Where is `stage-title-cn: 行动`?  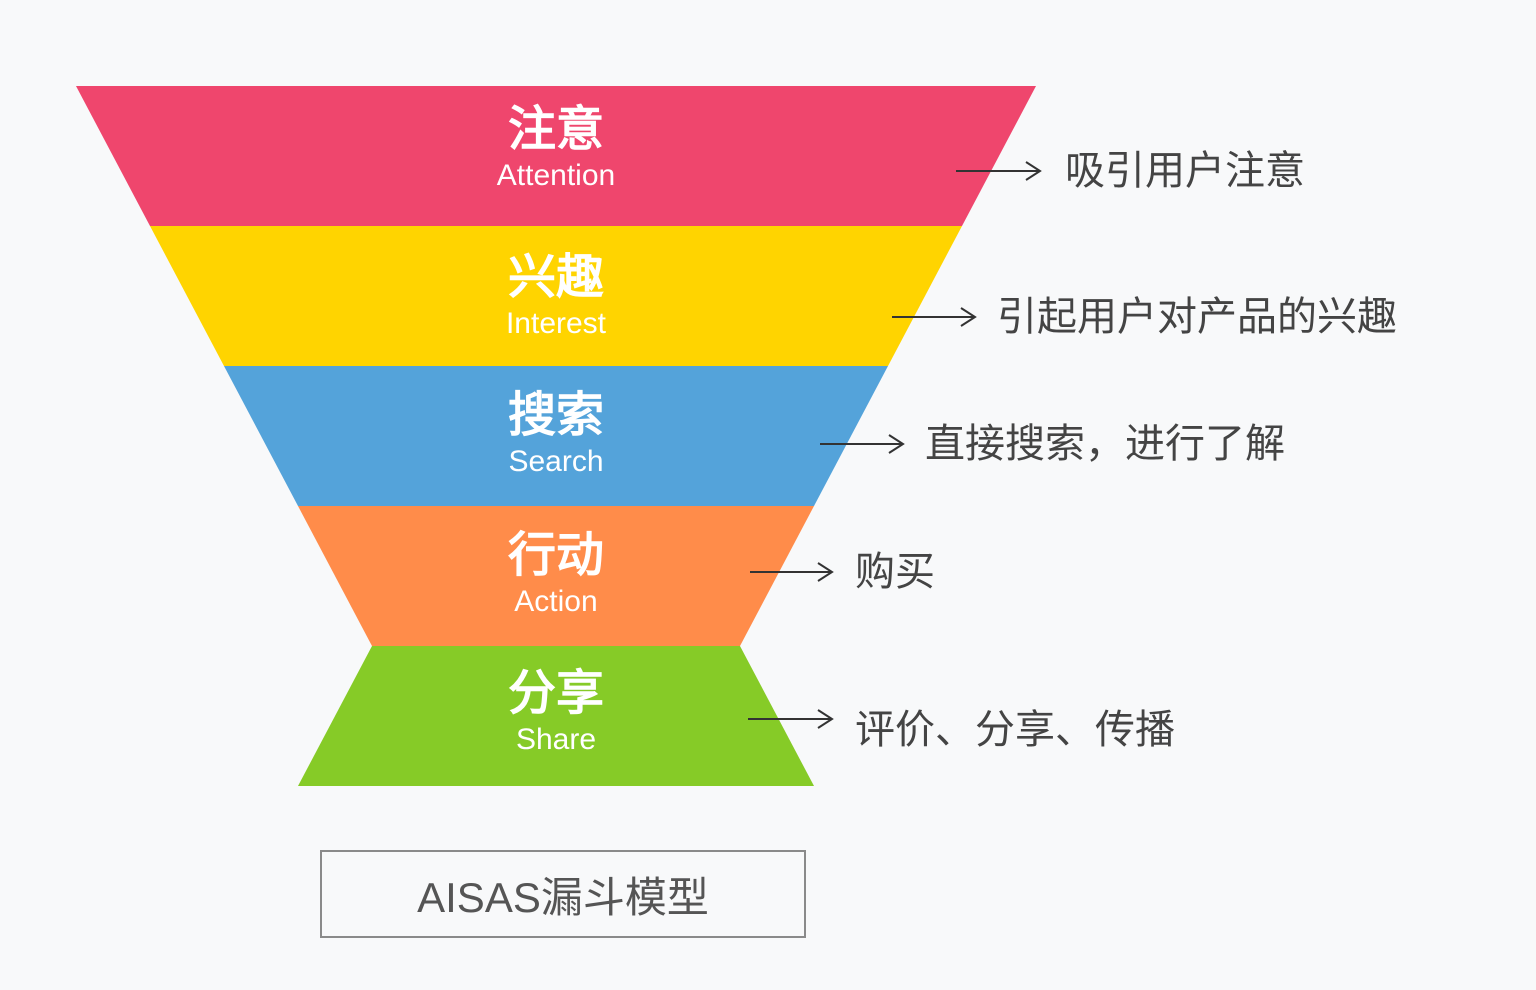 stage-title-cn: 行动 is located at coordinates (555, 555).